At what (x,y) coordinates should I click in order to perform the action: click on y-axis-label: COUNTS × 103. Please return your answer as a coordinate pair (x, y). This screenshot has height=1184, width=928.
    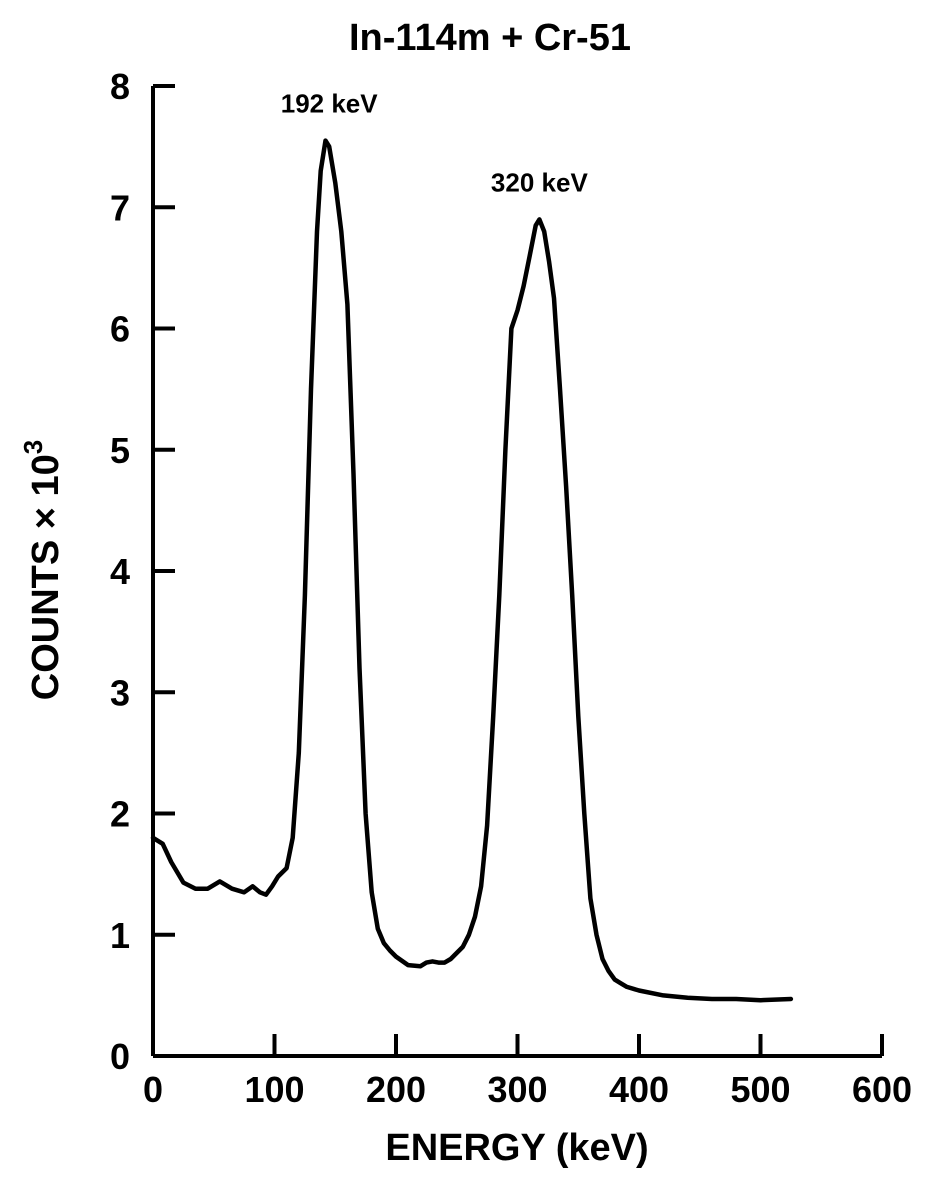
    Looking at the image, I should click on (42, 570).